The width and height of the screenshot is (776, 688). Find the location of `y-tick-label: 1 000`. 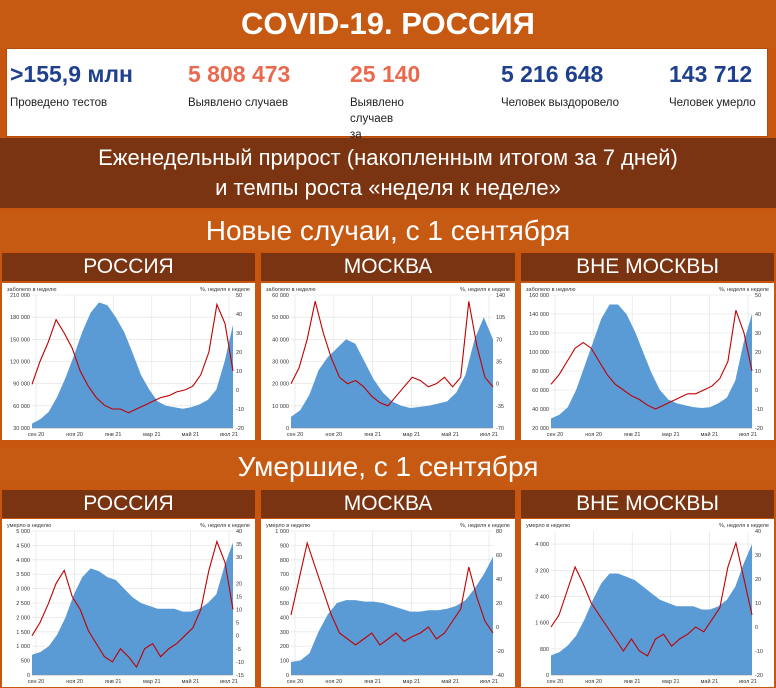

y-tick-label: 1 000 is located at coordinates (282, 532).